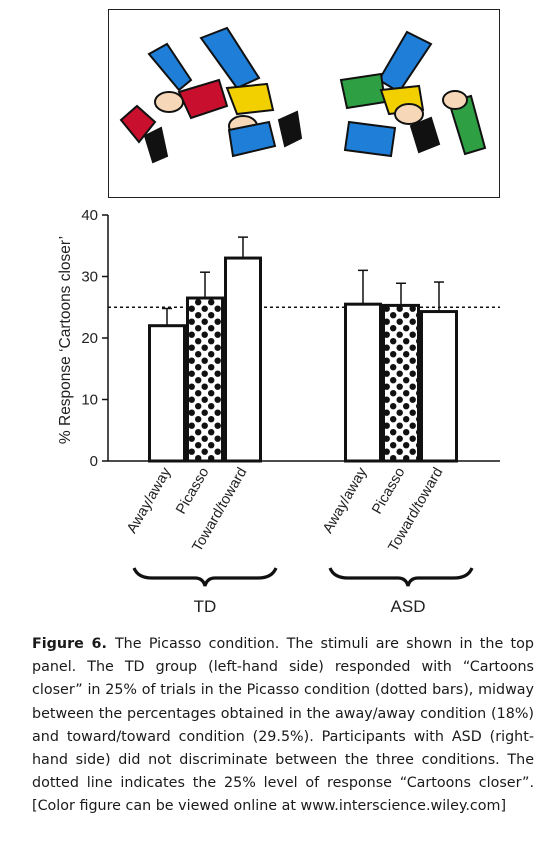 Image resolution: width=552 pixels, height=861 pixels. Describe the element at coordinates (65, 340) in the screenshot. I see `y-axis-label: % Response ‘Cartoons closer’` at that location.